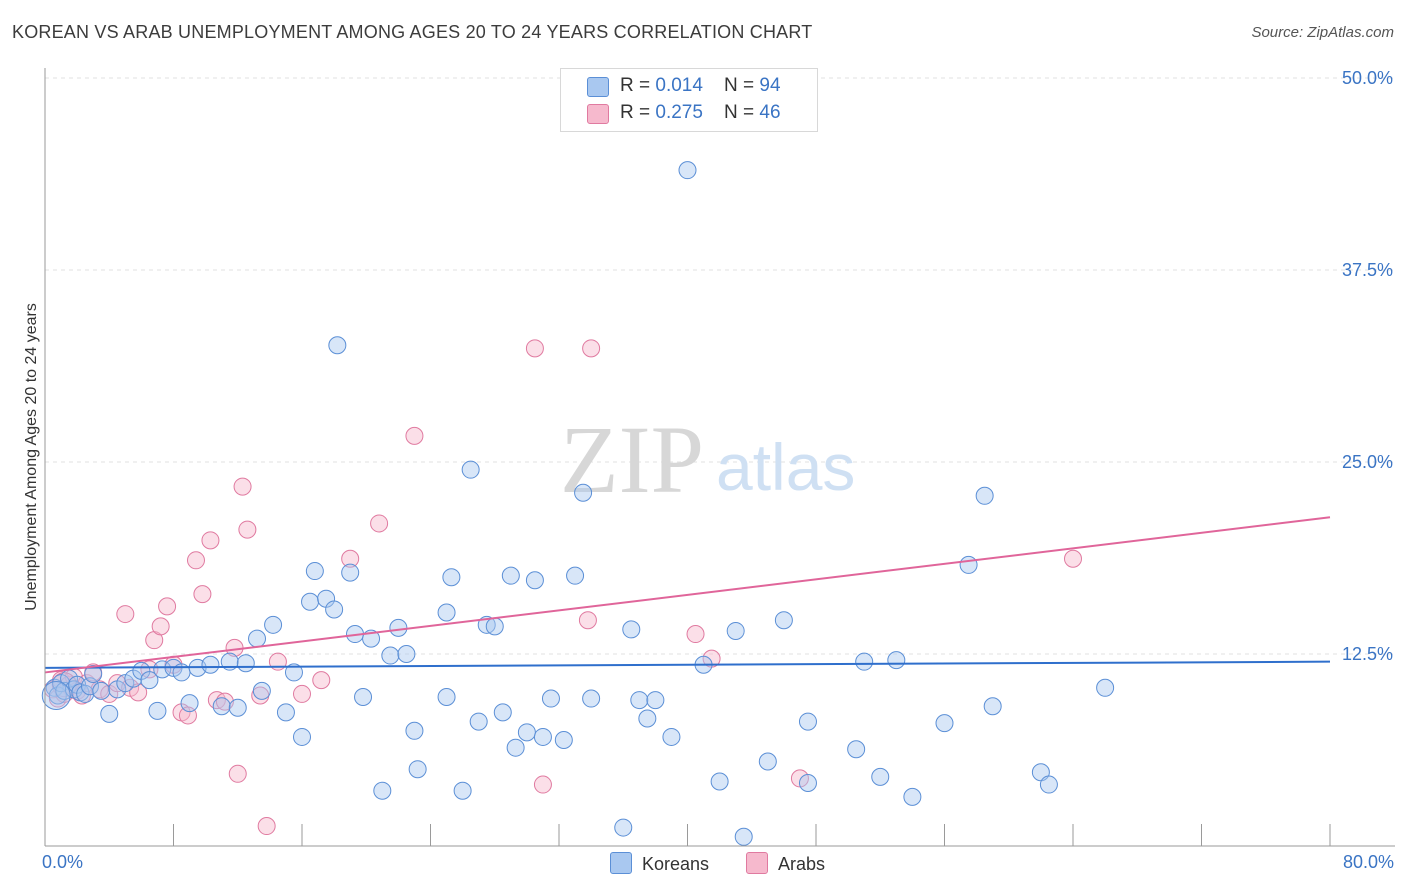  Describe the element at coordinates (621, 863) in the screenshot. I see `koreans-legend-swatch` at that location.